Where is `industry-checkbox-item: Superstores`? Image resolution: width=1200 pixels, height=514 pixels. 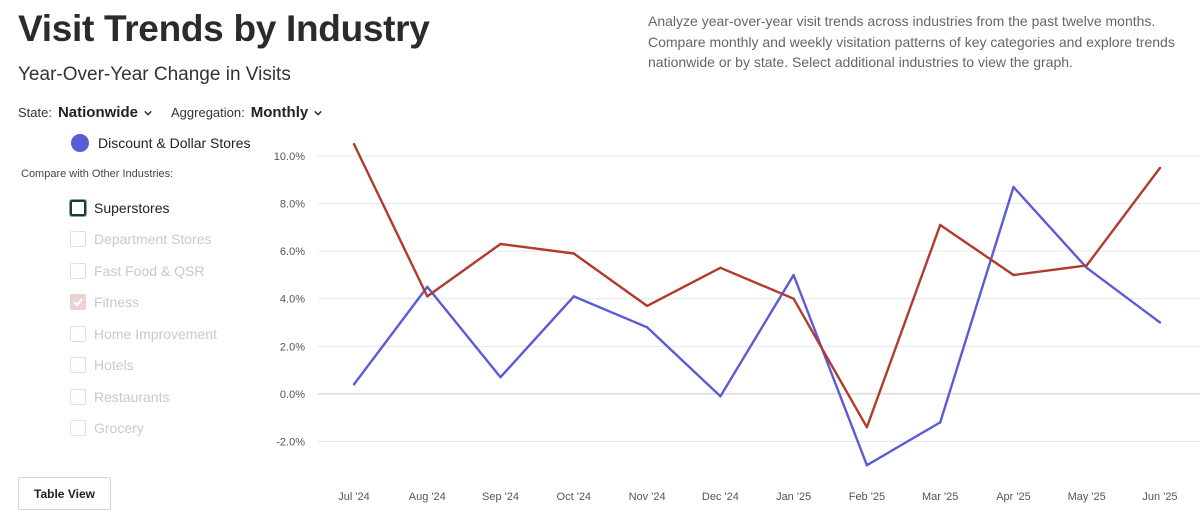
industry-checkbox-item: Superstores is located at coordinates (143, 208).